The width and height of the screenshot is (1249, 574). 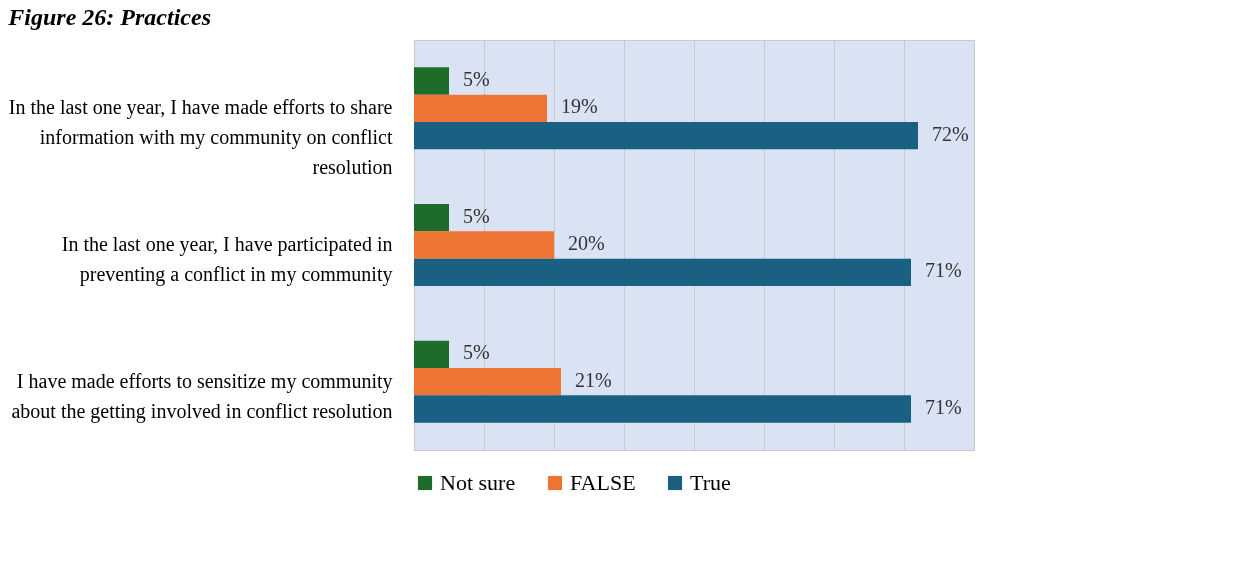 I want to click on y-tick-label: In the last one year, I have participated in preventing a conflict in my community, so click(x=227, y=259).